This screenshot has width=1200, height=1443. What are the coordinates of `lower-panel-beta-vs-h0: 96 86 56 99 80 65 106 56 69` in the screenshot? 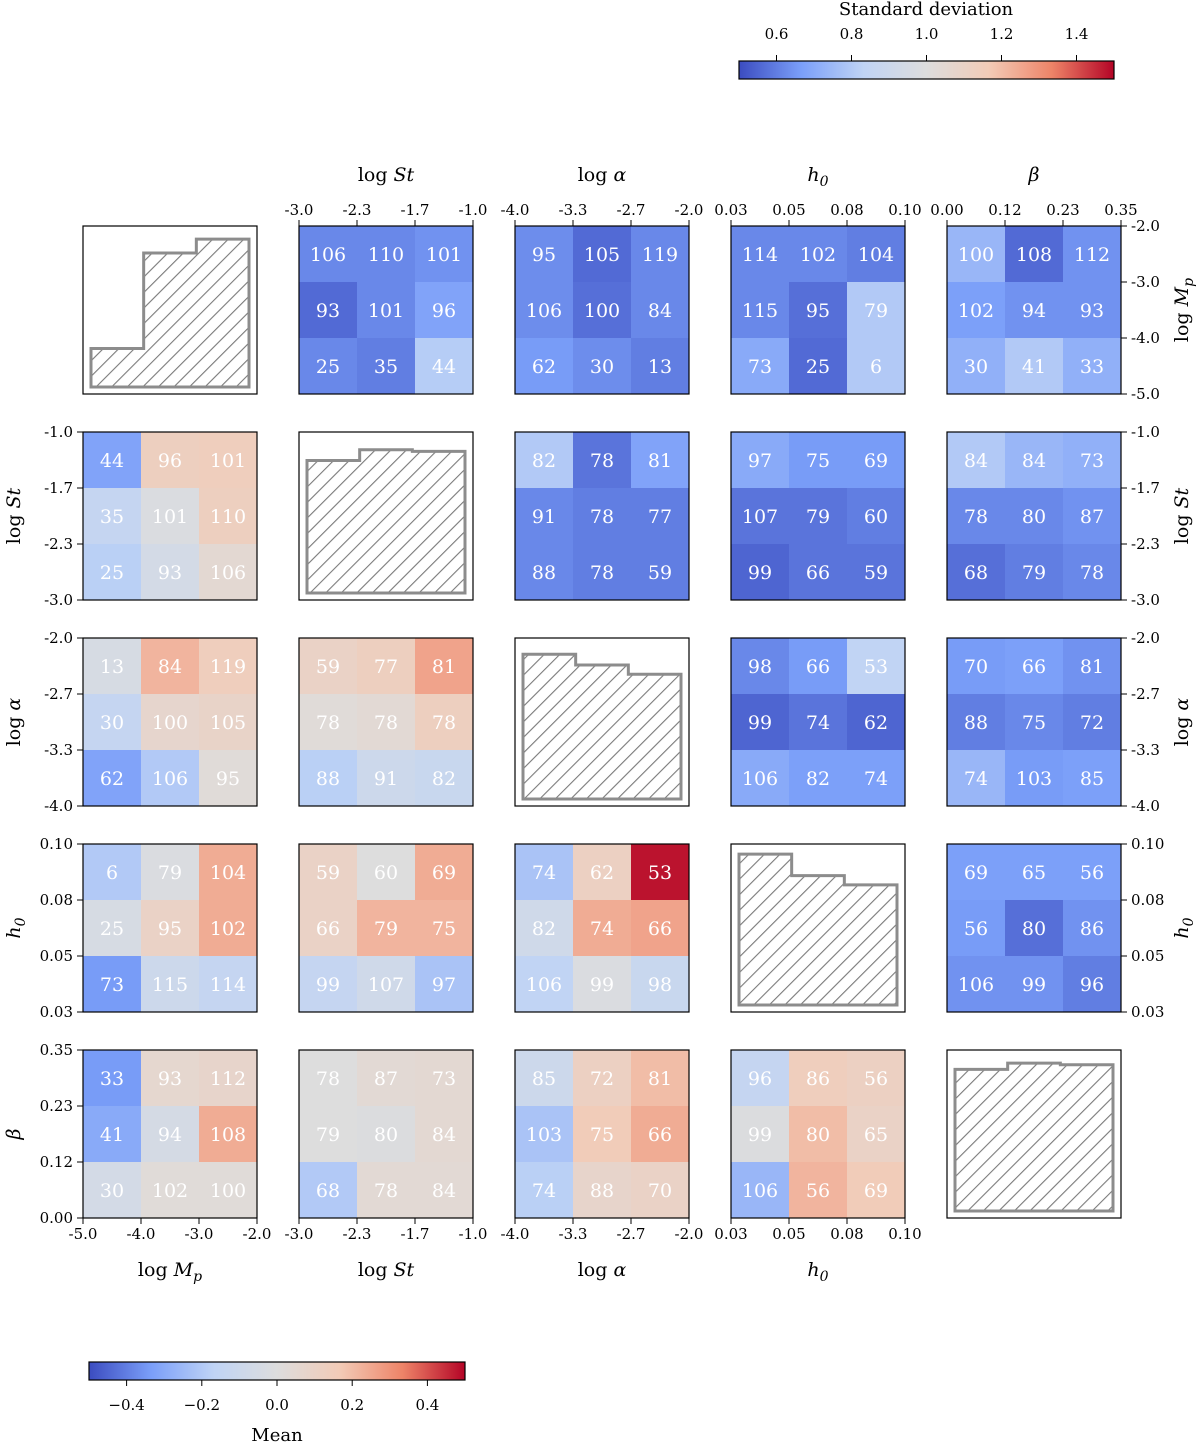 It's located at (818, 1134).